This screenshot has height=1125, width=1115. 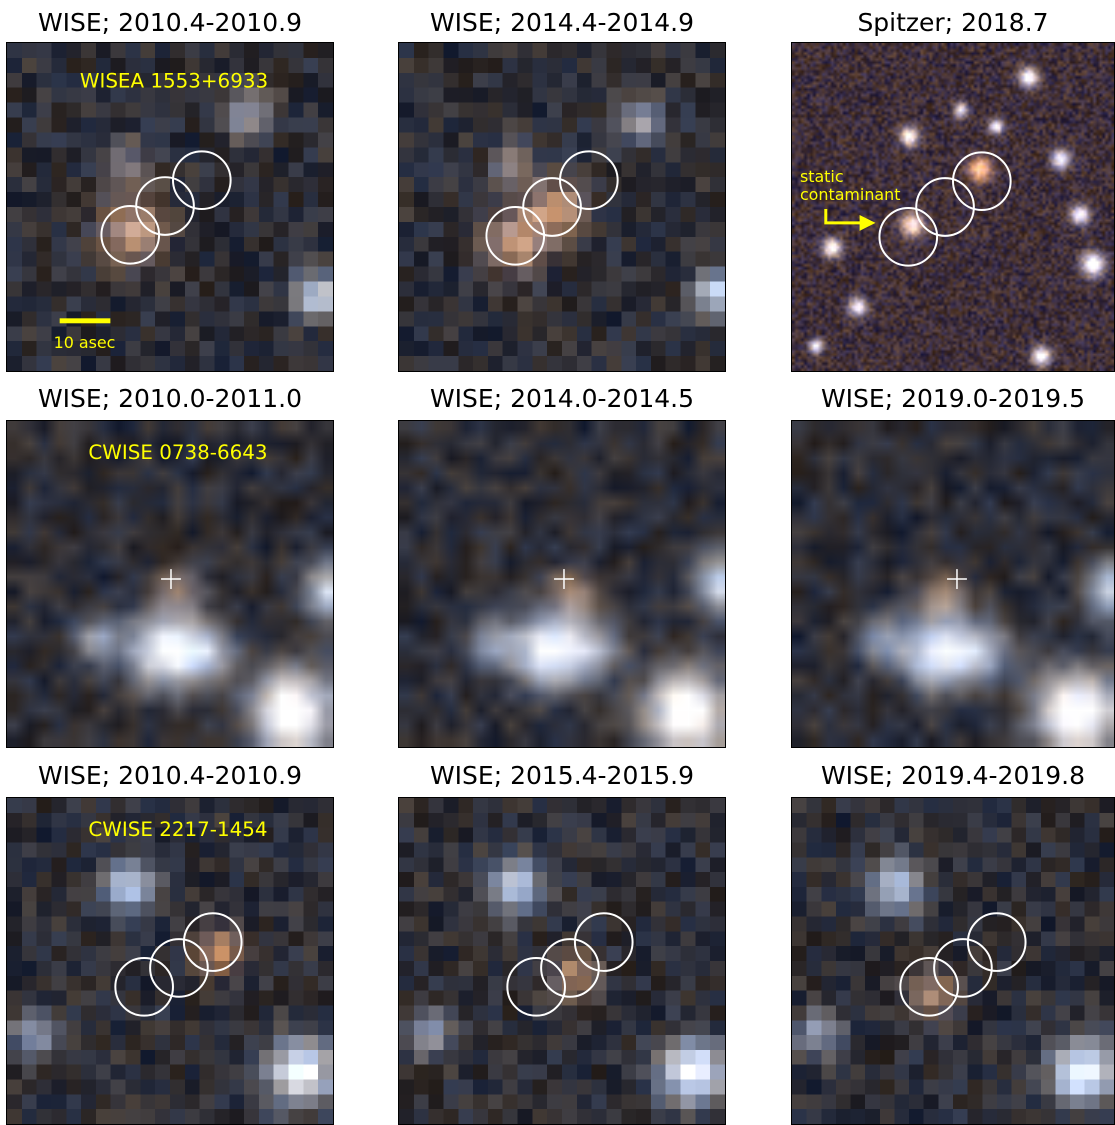 What do you see at coordinates (177, 829) in the screenshot?
I see `object-label: CWISE 2217-1454` at bounding box center [177, 829].